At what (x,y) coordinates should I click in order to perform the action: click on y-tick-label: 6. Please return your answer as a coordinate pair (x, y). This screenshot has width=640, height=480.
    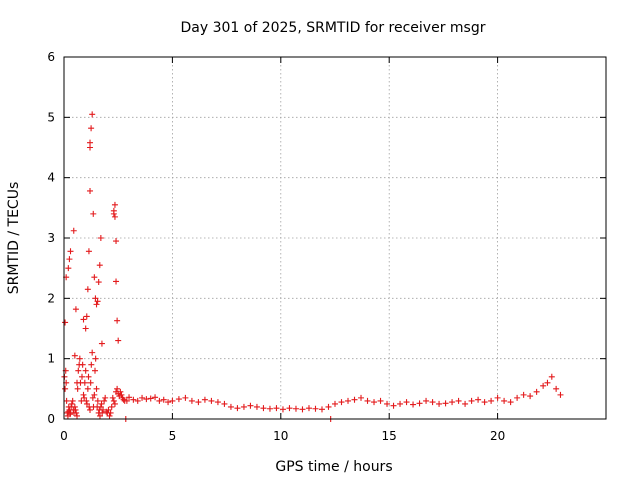
    Looking at the image, I should click on (51, 57).